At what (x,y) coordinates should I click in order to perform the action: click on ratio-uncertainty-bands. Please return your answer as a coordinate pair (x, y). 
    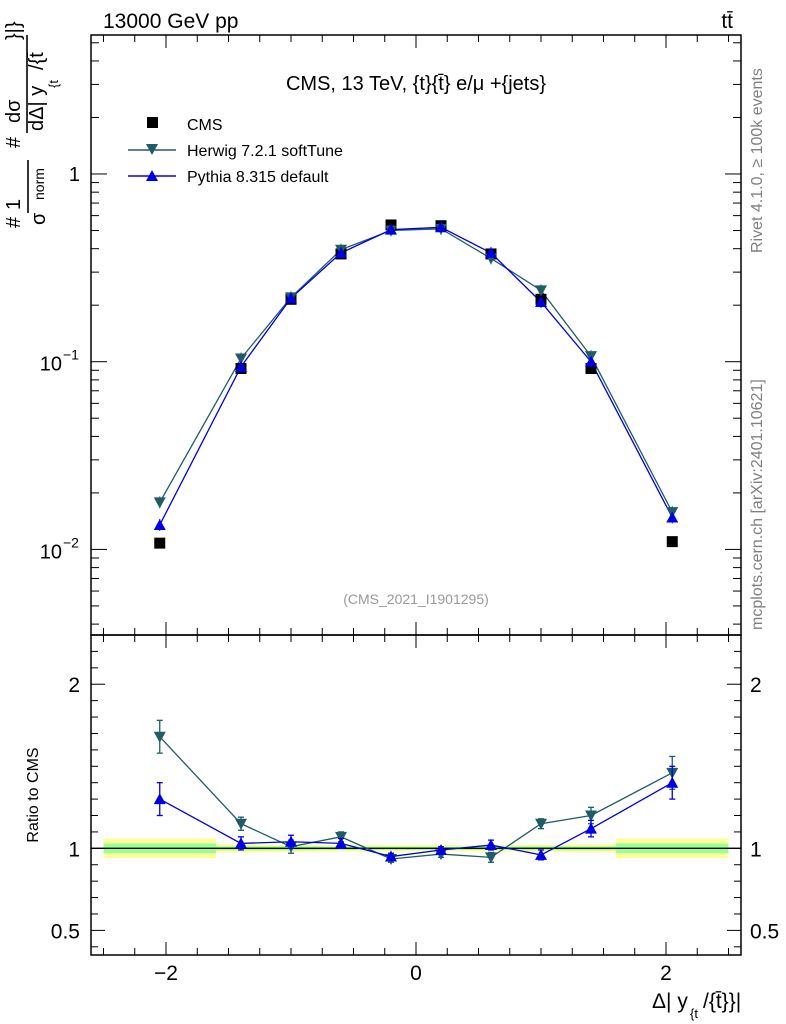
    Looking at the image, I should click on (416, 848).